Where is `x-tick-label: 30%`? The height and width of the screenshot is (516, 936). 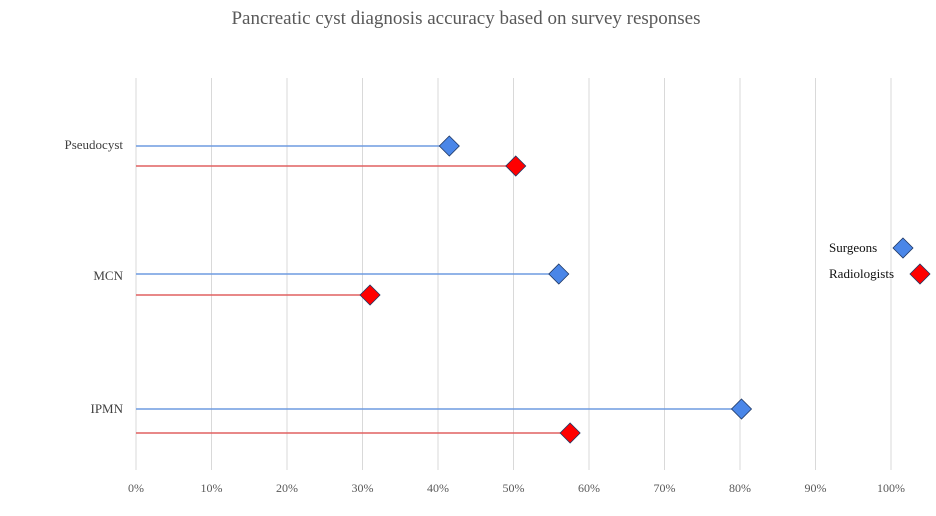
x-tick-label: 30% is located at coordinates (363, 488).